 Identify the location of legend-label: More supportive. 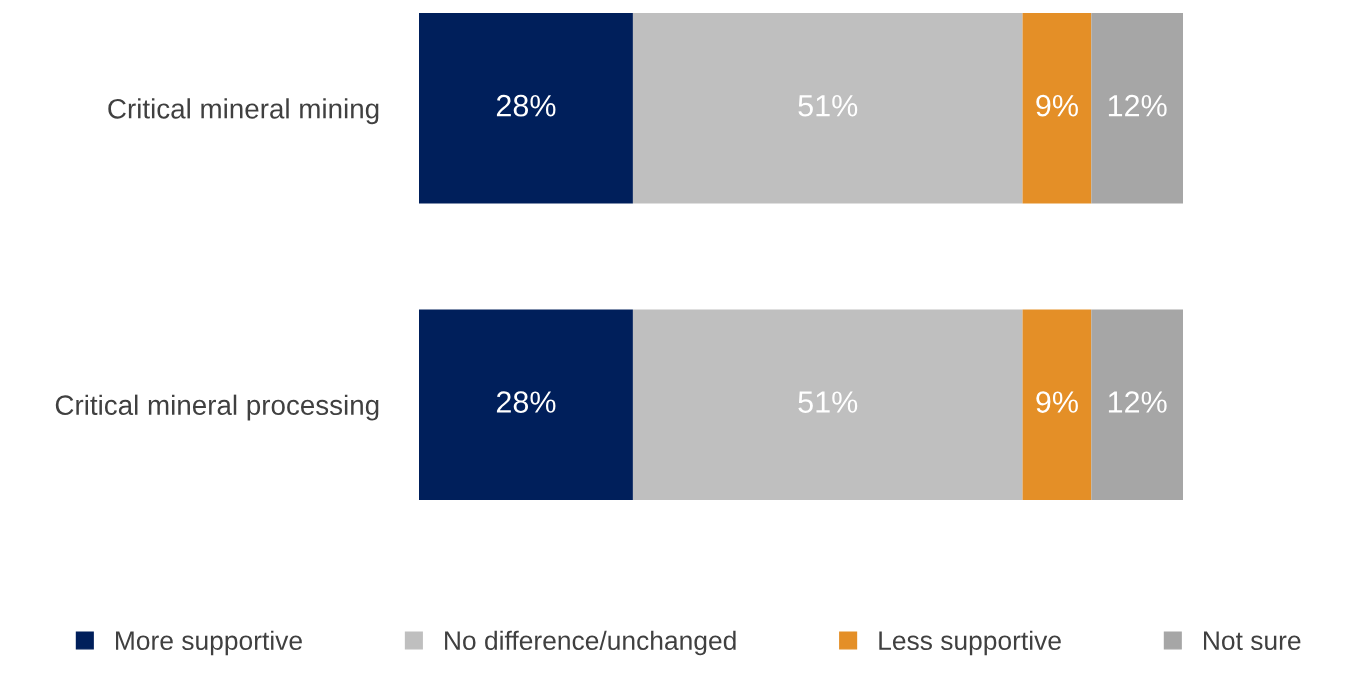
(209, 643).